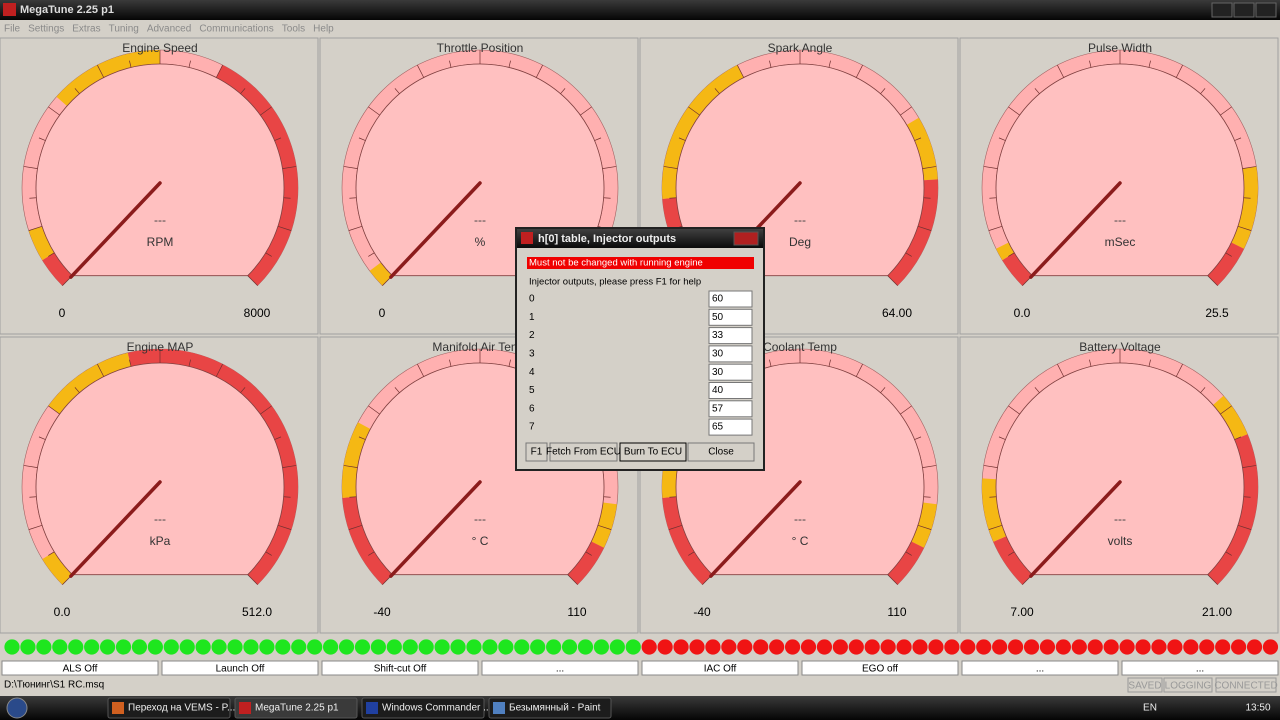  What do you see at coordinates (1244, 10) in the screenshot?
I see `window-controls` at bounding box center [1244, 10].